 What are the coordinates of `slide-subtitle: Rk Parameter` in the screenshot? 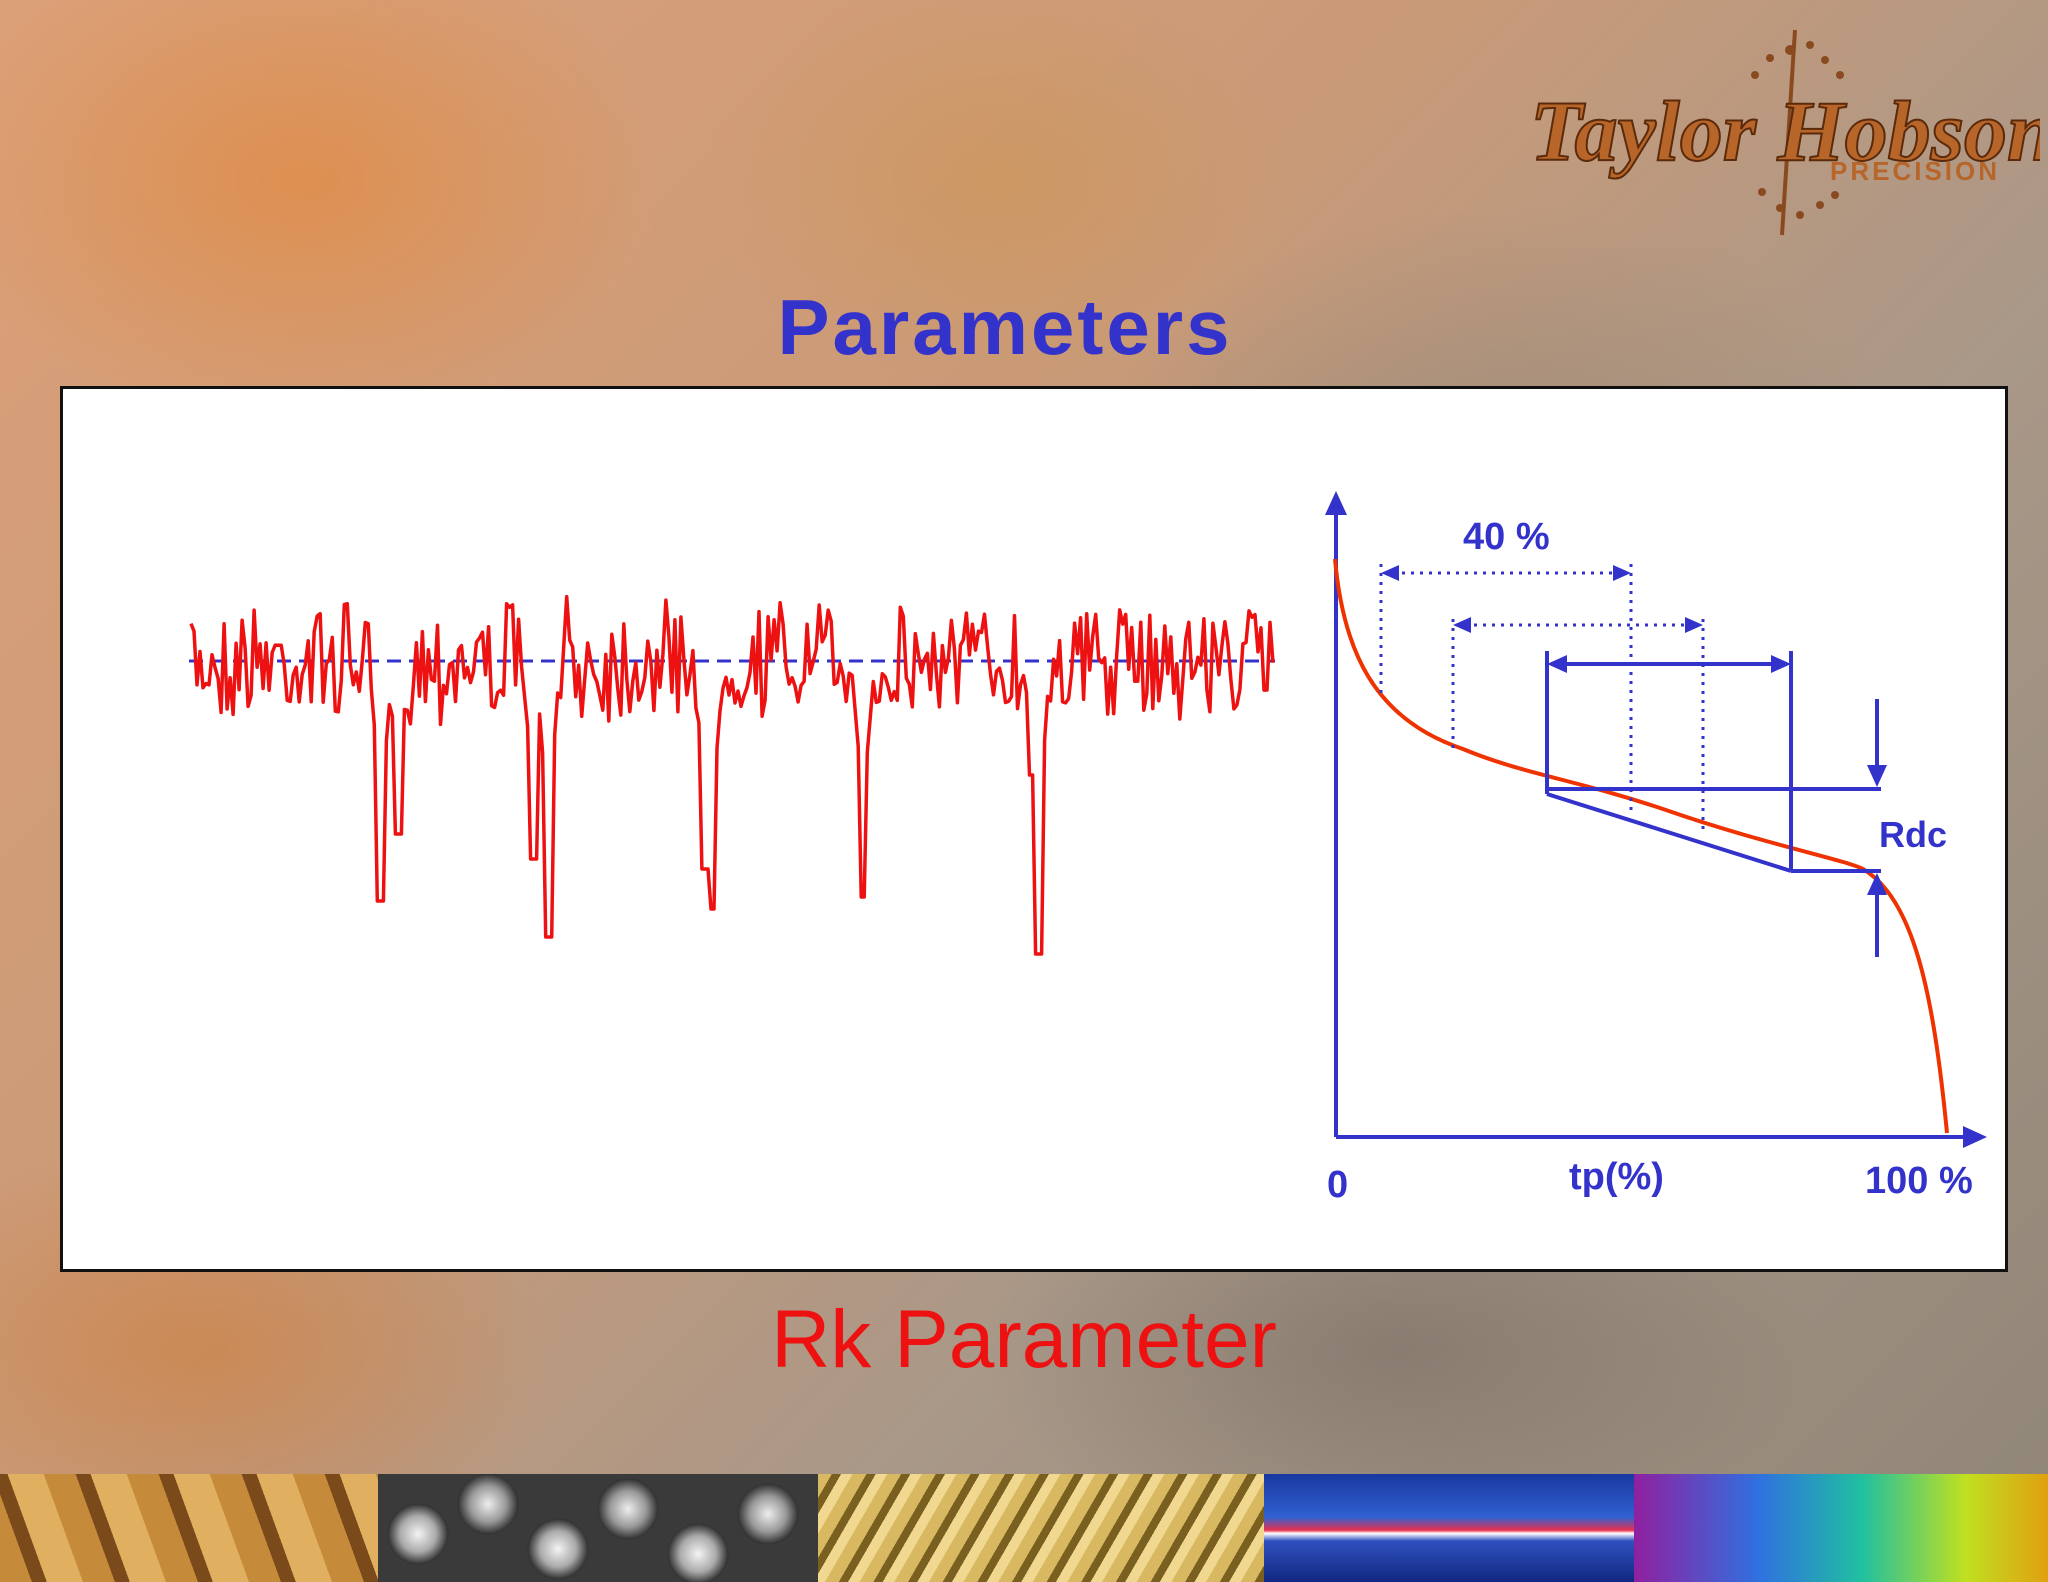 It's located at (1024, 1339).